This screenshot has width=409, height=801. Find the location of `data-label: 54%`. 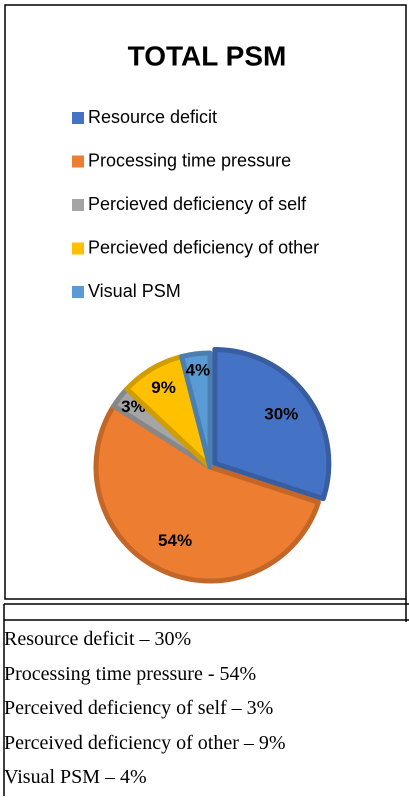

data-label: 54% is located at coordinates (175, 540).